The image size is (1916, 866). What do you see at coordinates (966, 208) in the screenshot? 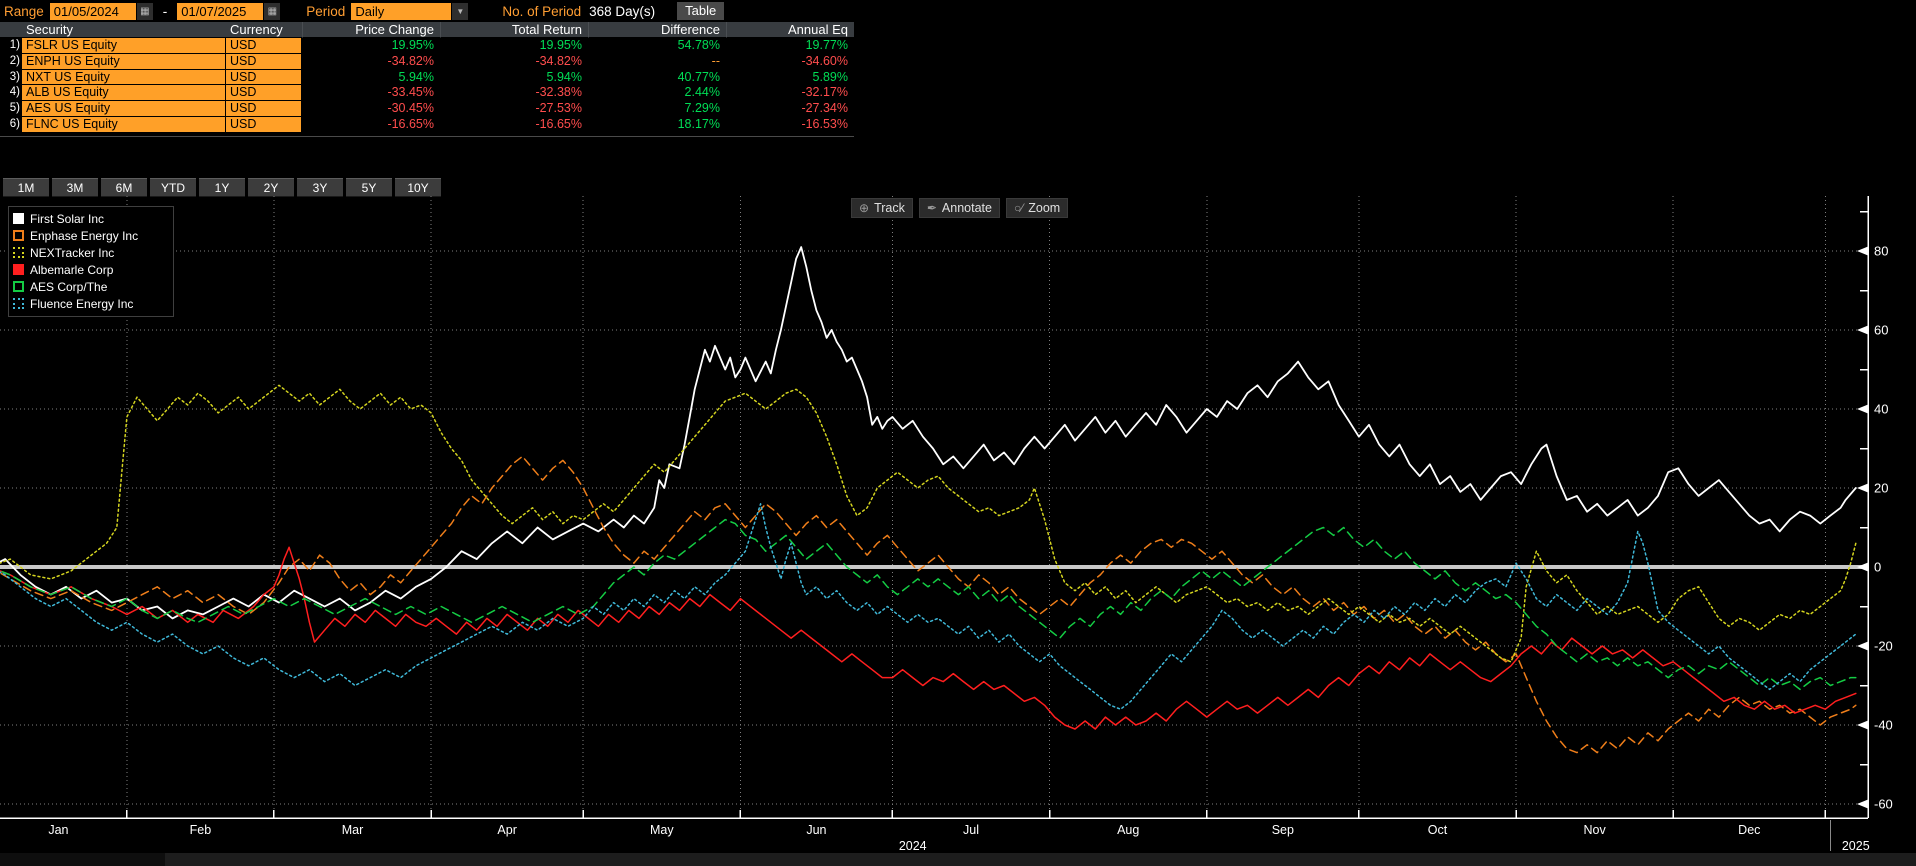
I see `annotate-button-label: Annotate` at bounding box center [966, 208].